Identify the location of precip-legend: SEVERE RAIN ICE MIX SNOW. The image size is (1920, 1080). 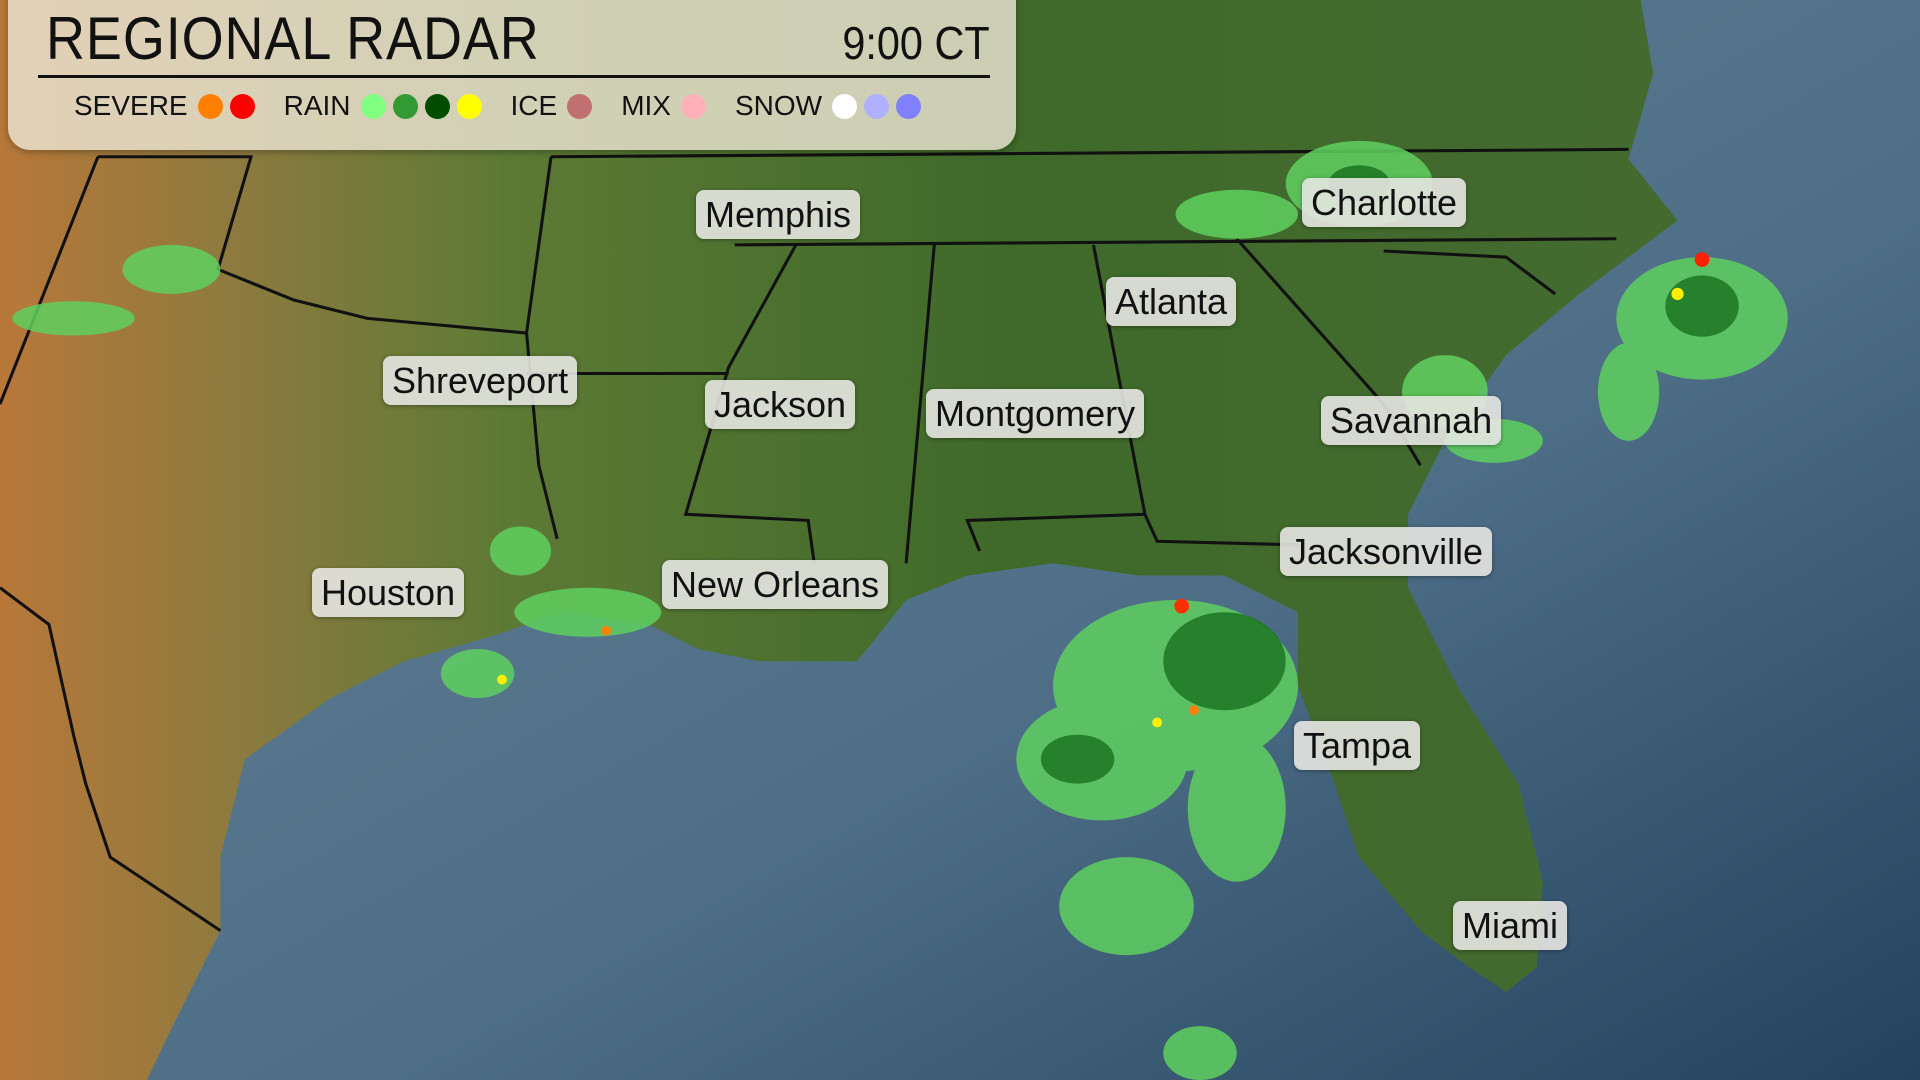
(512, 106).